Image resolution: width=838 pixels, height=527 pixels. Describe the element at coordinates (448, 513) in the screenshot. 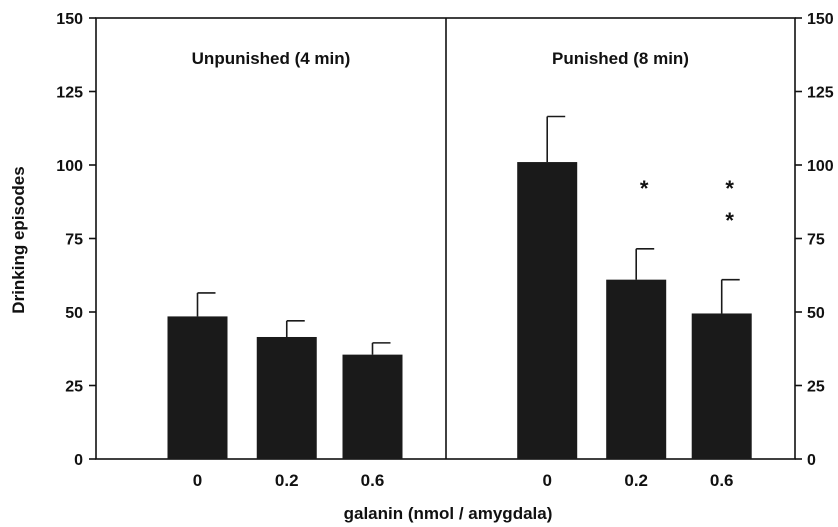

I see `x-axis-label: galanin (nmol / amygdala)` at that location.